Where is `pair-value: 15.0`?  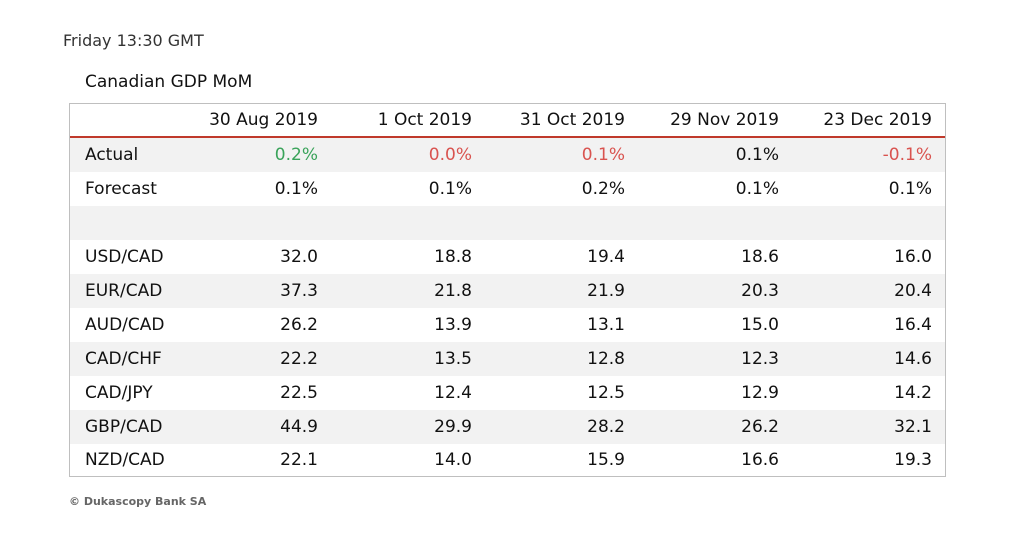
pair-value: 15.0 is located at coordinates (760, 325).